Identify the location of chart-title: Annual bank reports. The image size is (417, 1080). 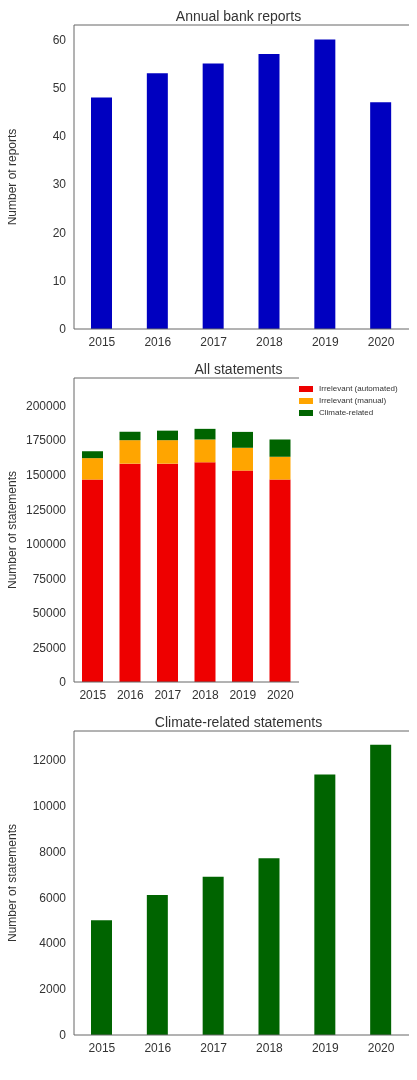
(238, 16).